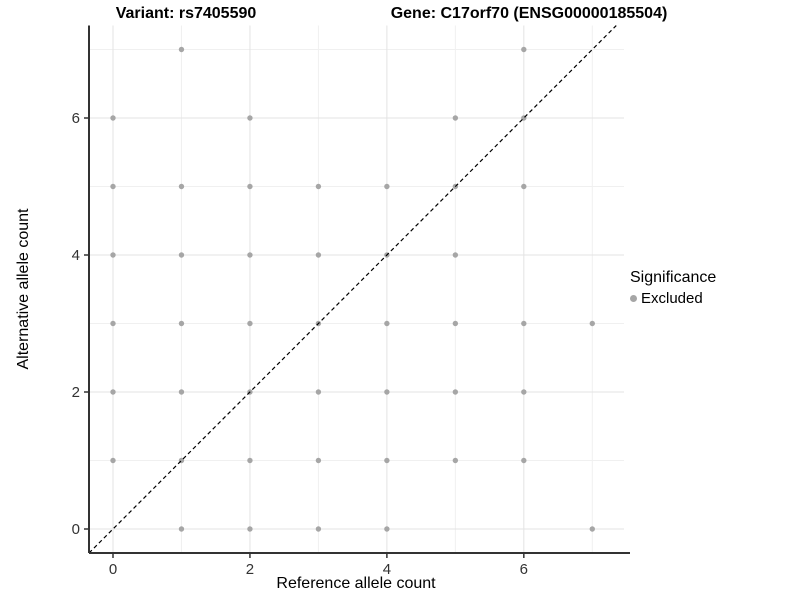 This screenshot has height=600, width=800. What do you see at coordinates (113, 569) in the screenshot?
I see `x-tick-label: 0` at bounding box center [113, 569].